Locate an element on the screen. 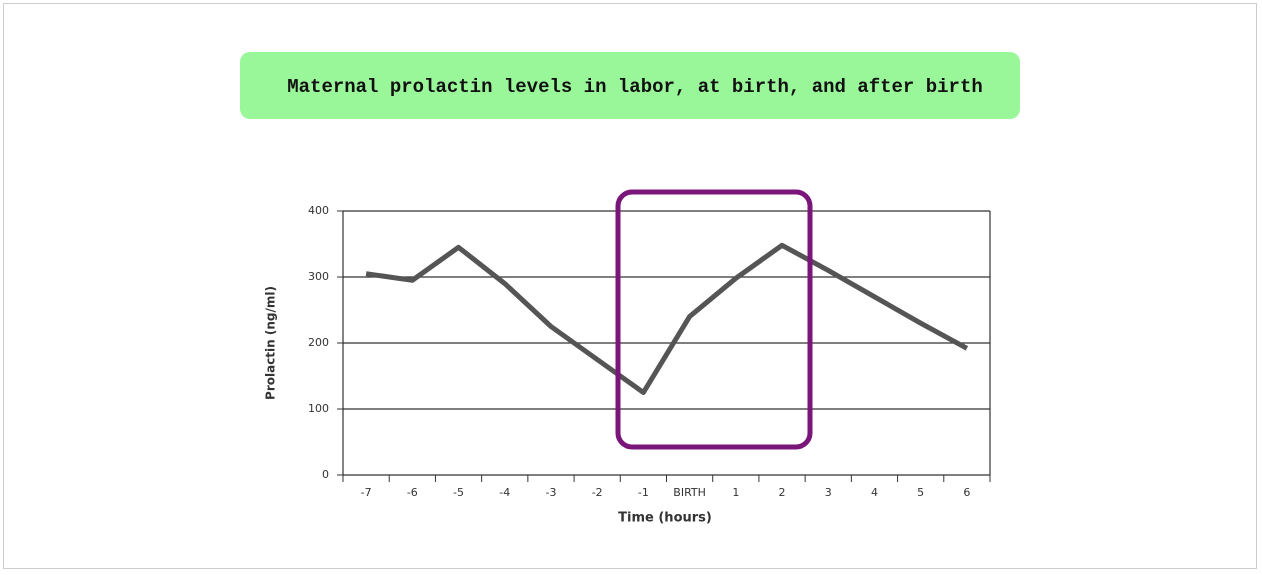 The height and width of the screenshot is (575, 1262). data-line is located at coordinates (667, 318).